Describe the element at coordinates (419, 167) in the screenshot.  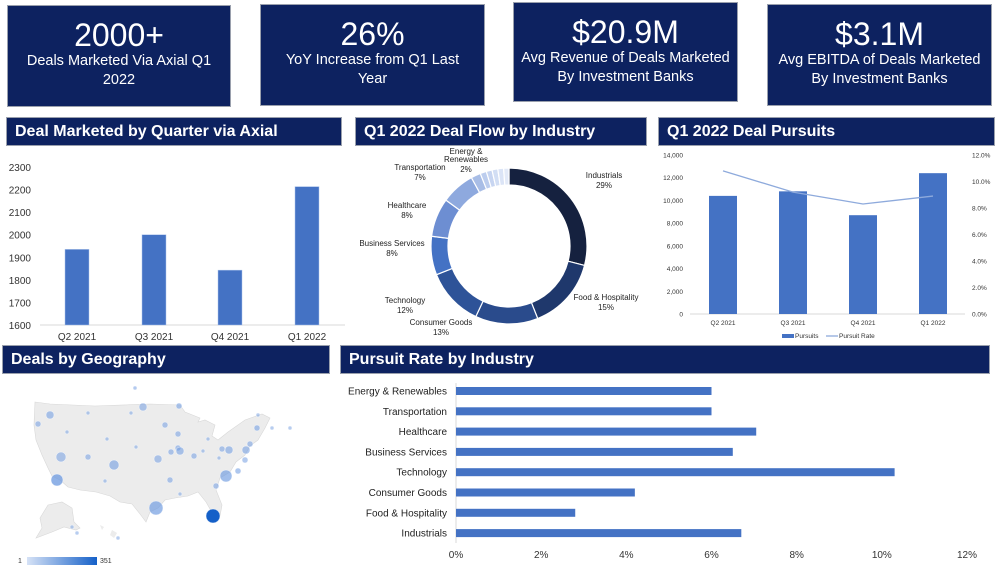
I see `slice-label: Transportation` at that location.